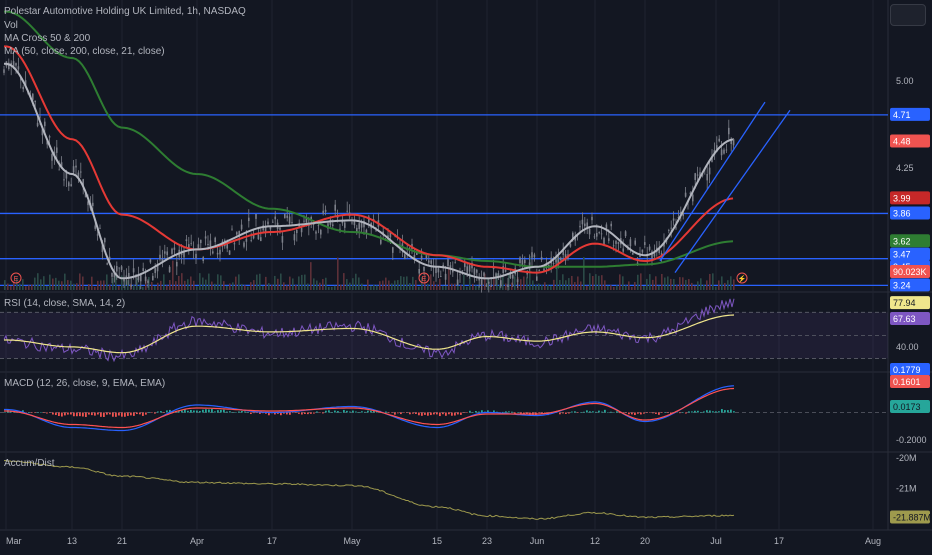 Image resolution: width=932 pixels, height=555 pixels. What do you see at coordinates (906, 458) in the screenshot?
I see `accum-tick-label: -20M` at bounding box center [906, 458].